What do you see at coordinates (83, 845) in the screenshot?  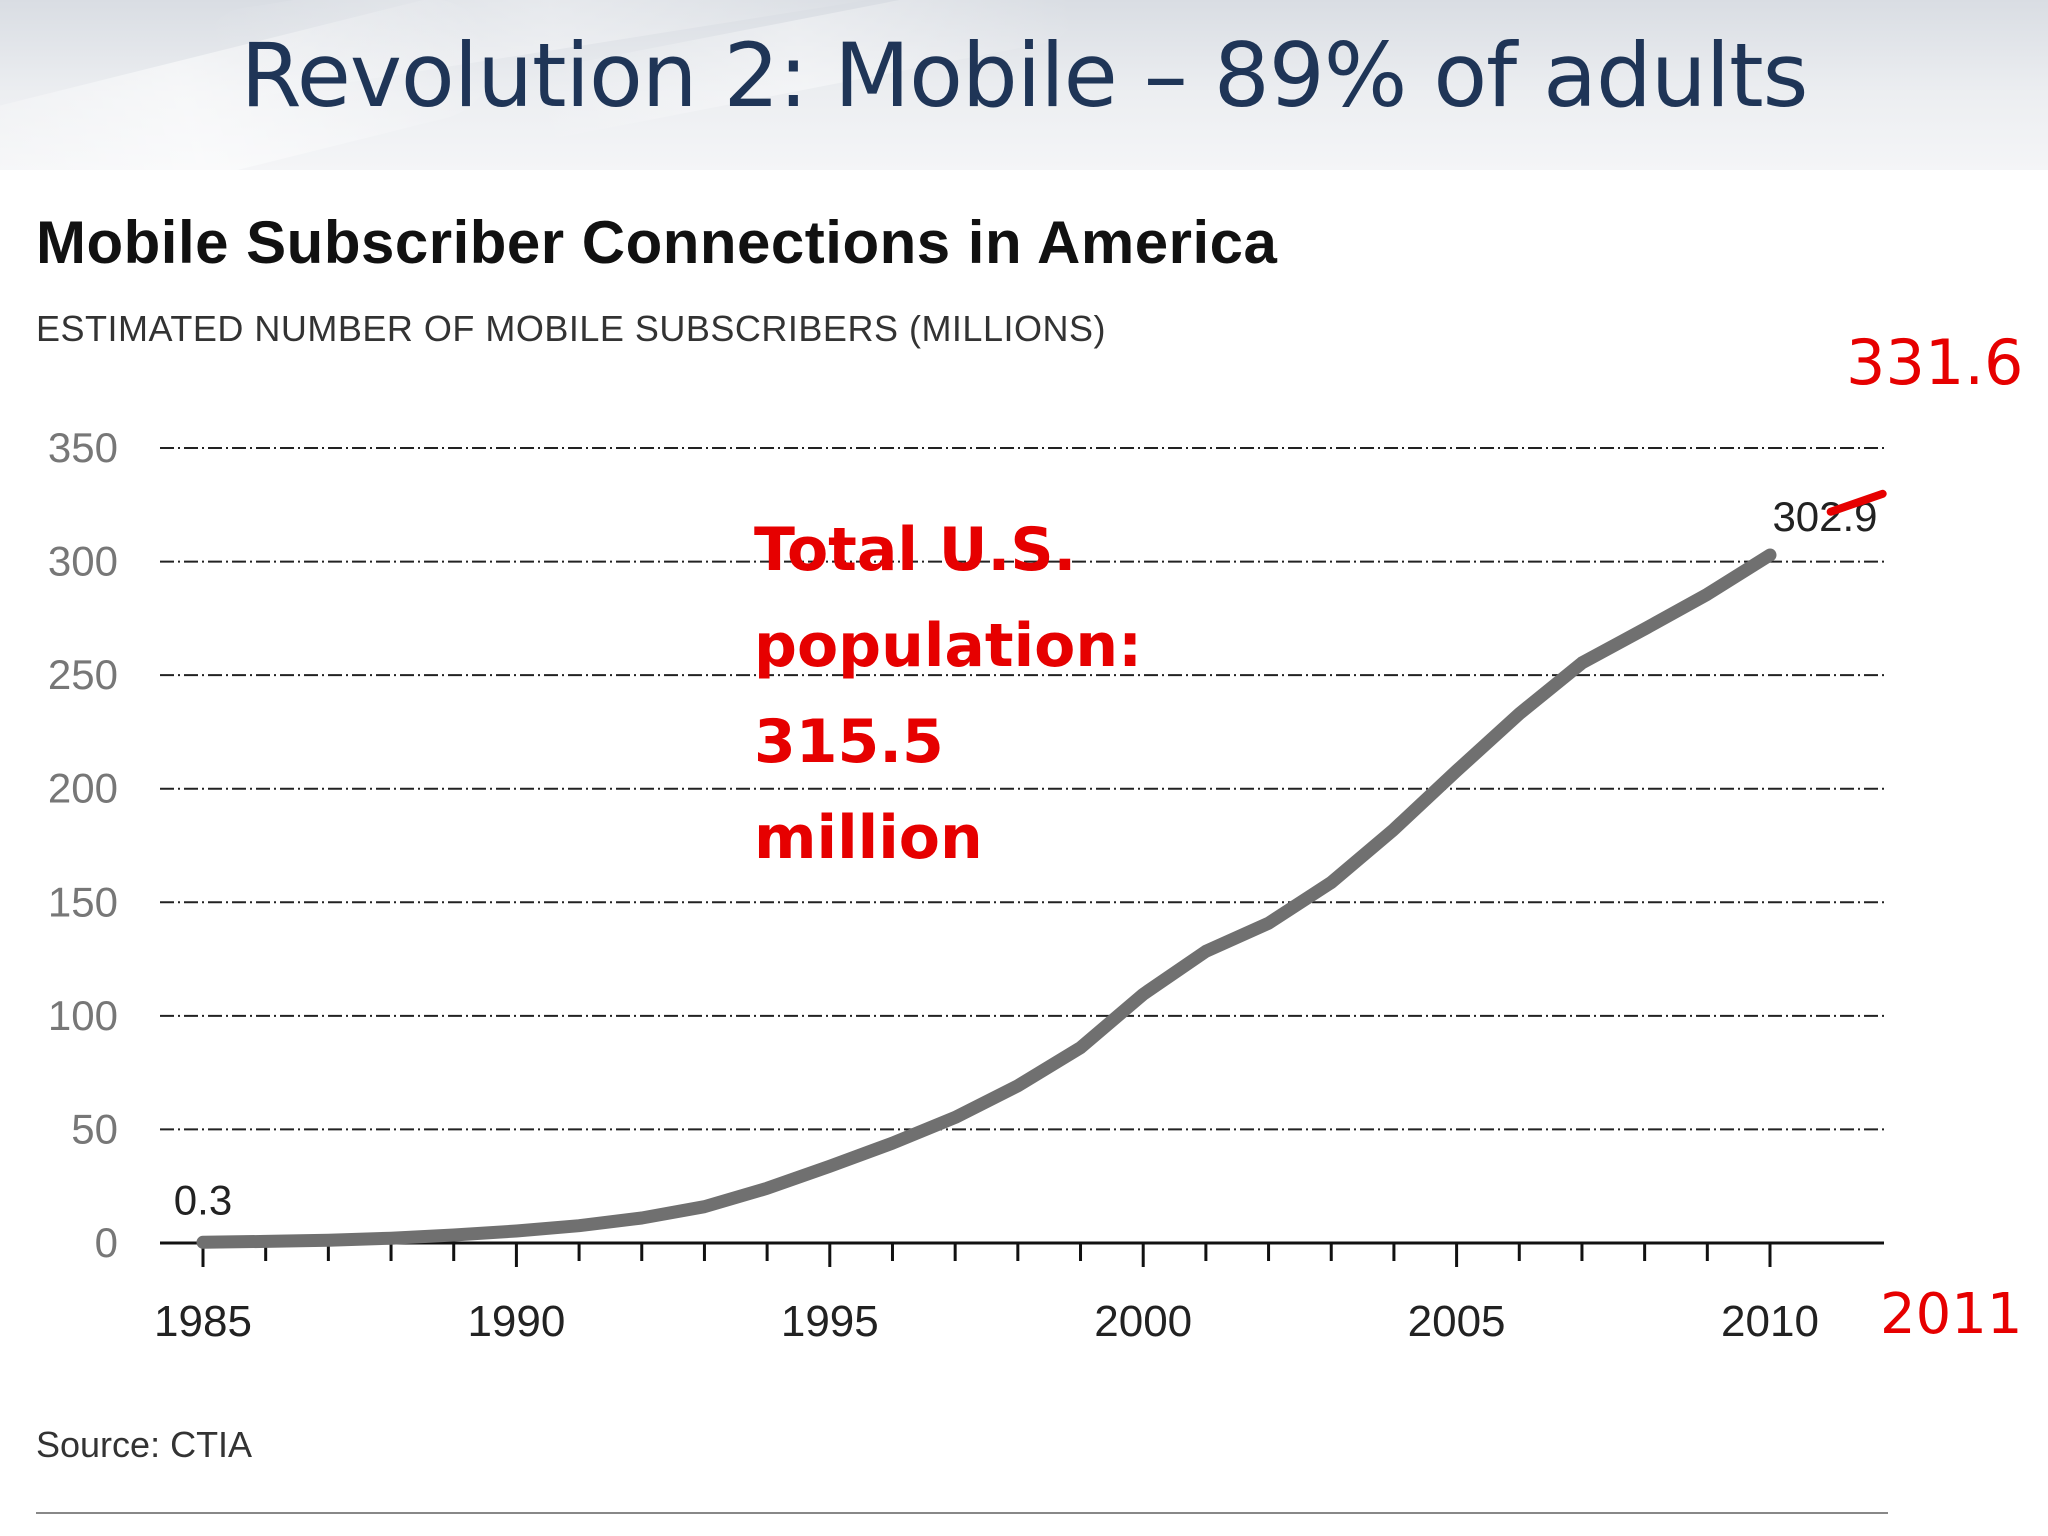 I see `y-axis-tick-labels: 0 50 100 150 200 250 300 350` at bounding box center [83, 845].